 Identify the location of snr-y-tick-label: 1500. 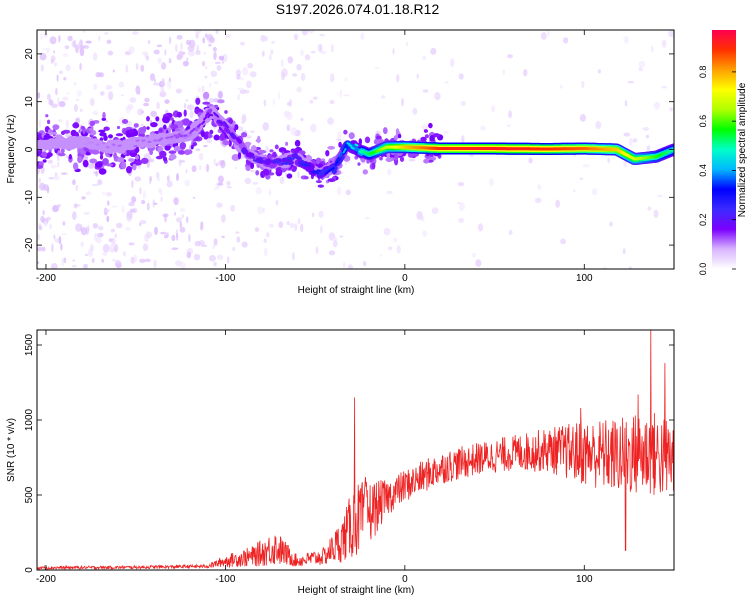
(29, 344).